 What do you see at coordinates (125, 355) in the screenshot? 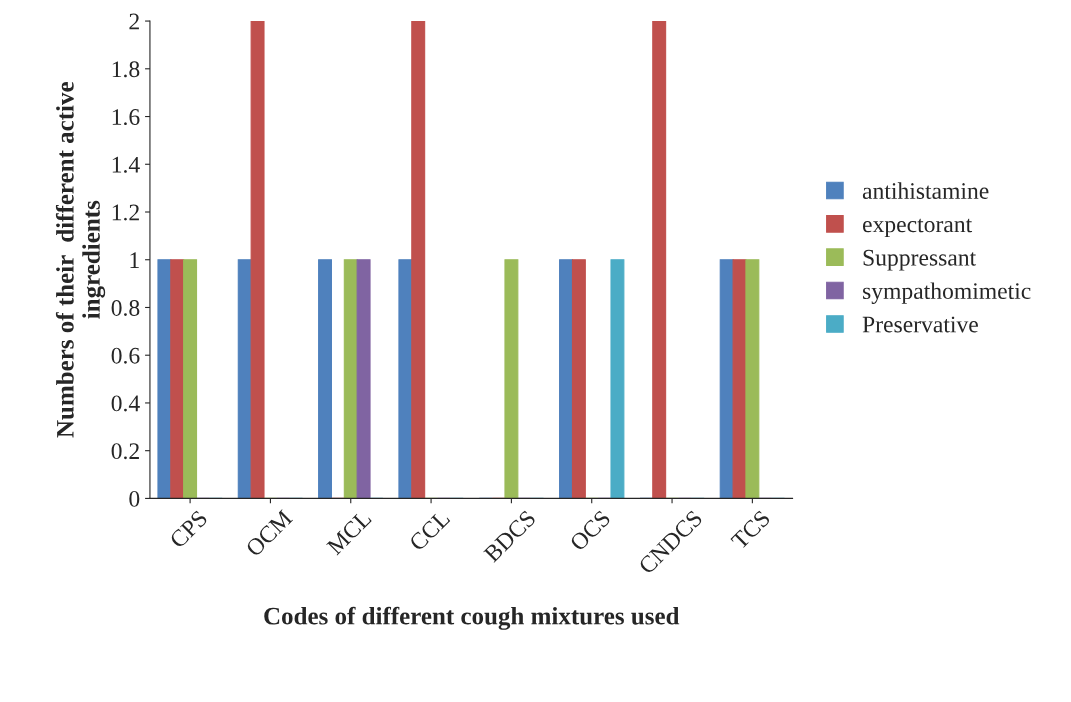
I see `y-tick-label: 0.6` at bounding box center [125, 355].